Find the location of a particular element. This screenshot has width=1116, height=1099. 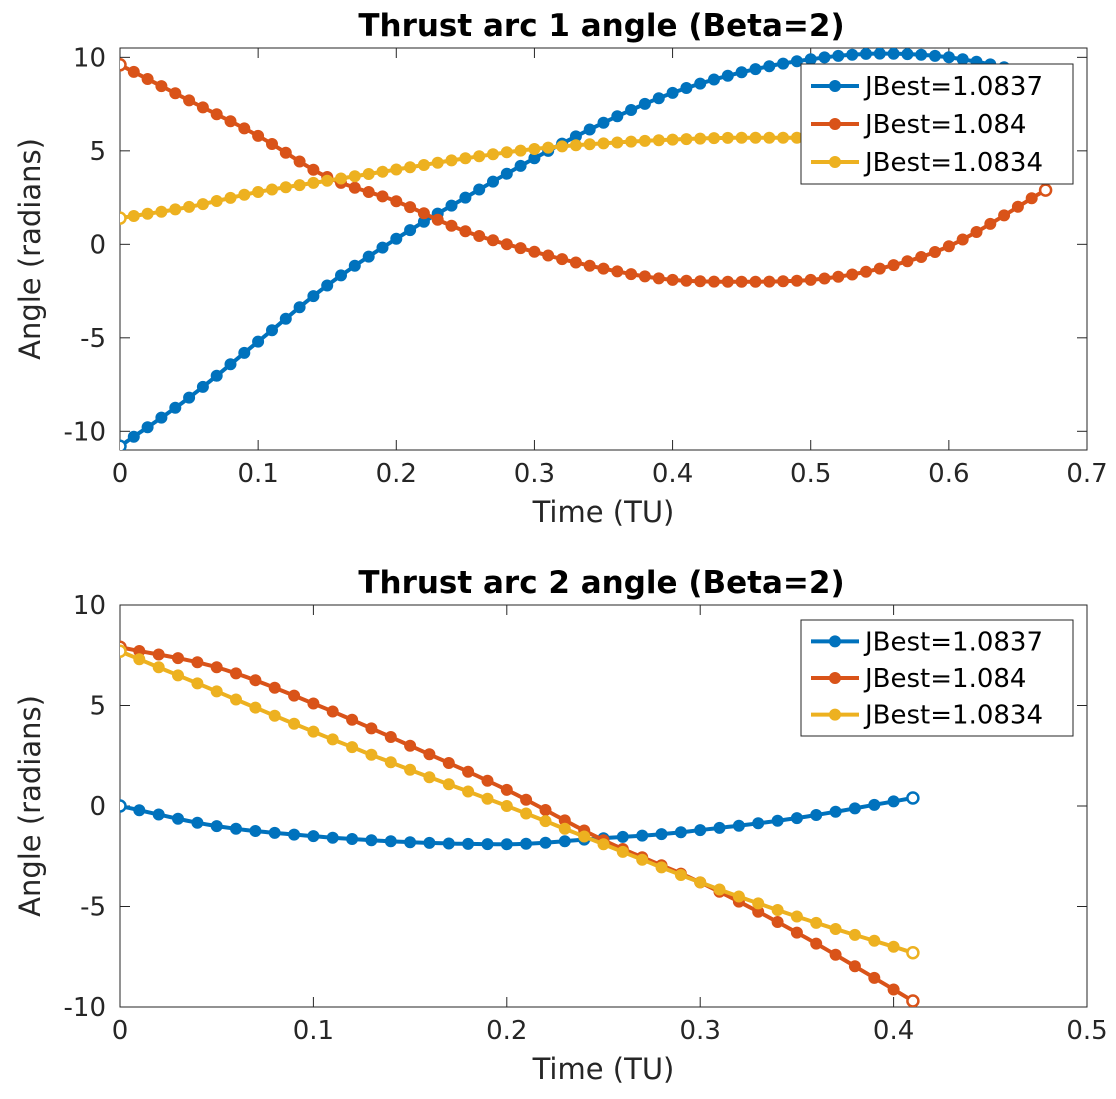

legend-label: JBest=1.0834 is located at coordinates (953, 716).